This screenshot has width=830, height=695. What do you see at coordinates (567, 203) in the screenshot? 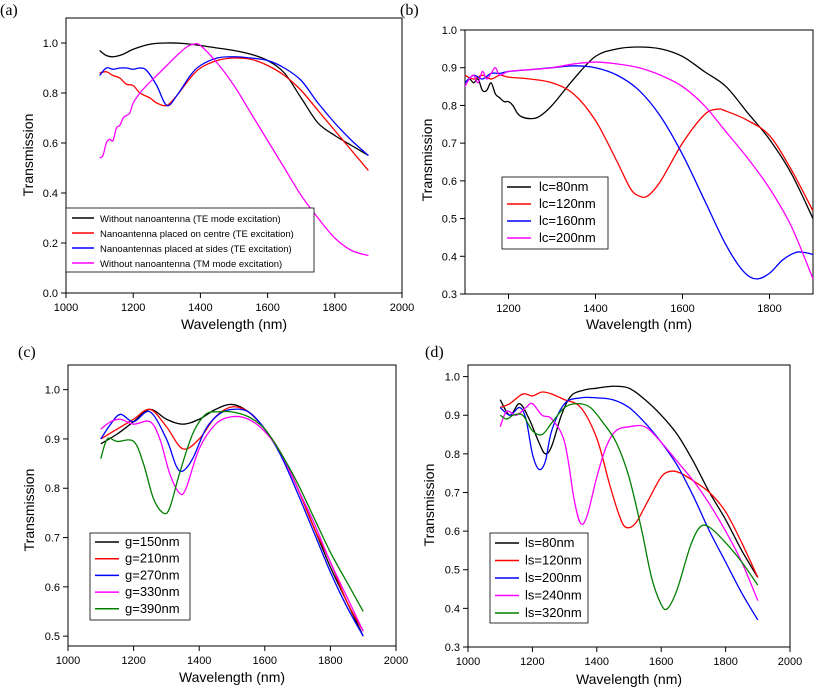
I see `legend-label-b-2: lc=120nm` at bounding box center [567, 203].